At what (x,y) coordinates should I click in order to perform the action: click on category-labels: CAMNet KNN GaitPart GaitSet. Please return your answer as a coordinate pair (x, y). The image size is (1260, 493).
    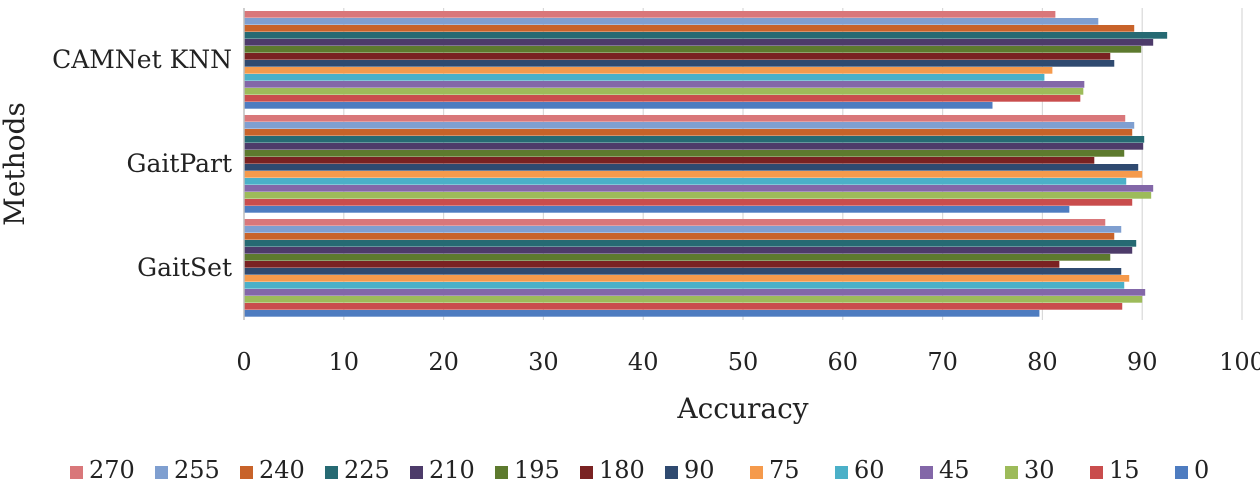
    Looking at the image, I should click on (142, 163).